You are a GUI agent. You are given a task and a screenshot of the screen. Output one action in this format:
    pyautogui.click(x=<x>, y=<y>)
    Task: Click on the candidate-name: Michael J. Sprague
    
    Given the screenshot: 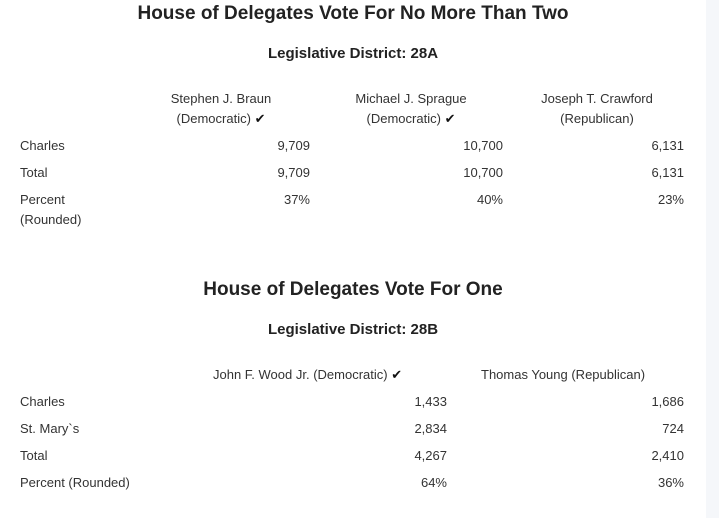 What is the action you would take?
    pyautogui.click(x=411, y=98)
    